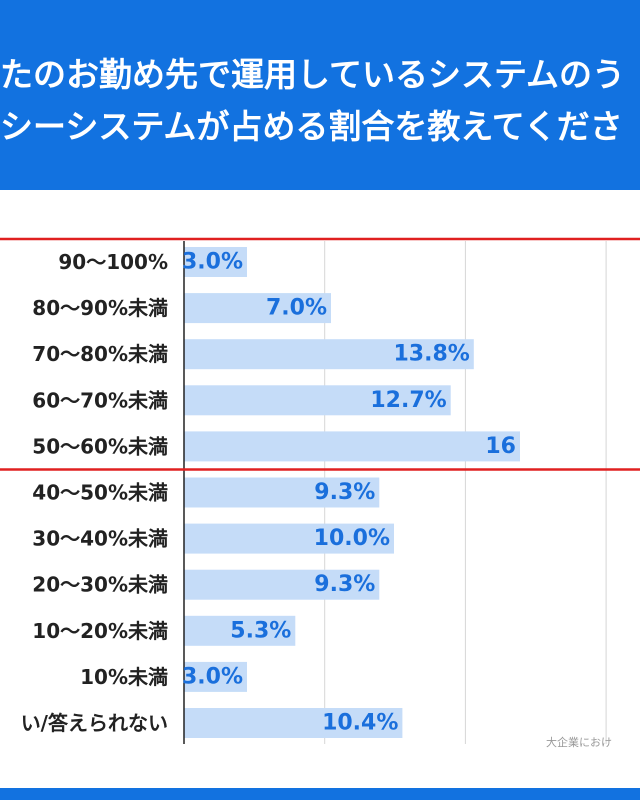  What do you see at coordinates (100, 446) in the screenshot?
I see `category-label: 50〜60%未満` at bounding box center [100, 446].